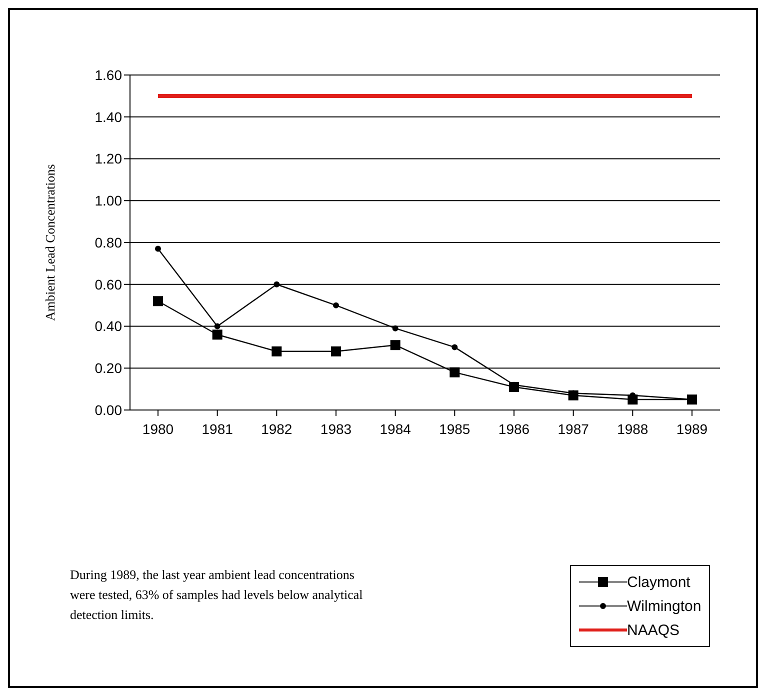 The image size is (768, 700). What do you see at coordinates (692, 428) in the screenshot?
I see `x-tick-label: 1989` at bounding box center [692, 428].